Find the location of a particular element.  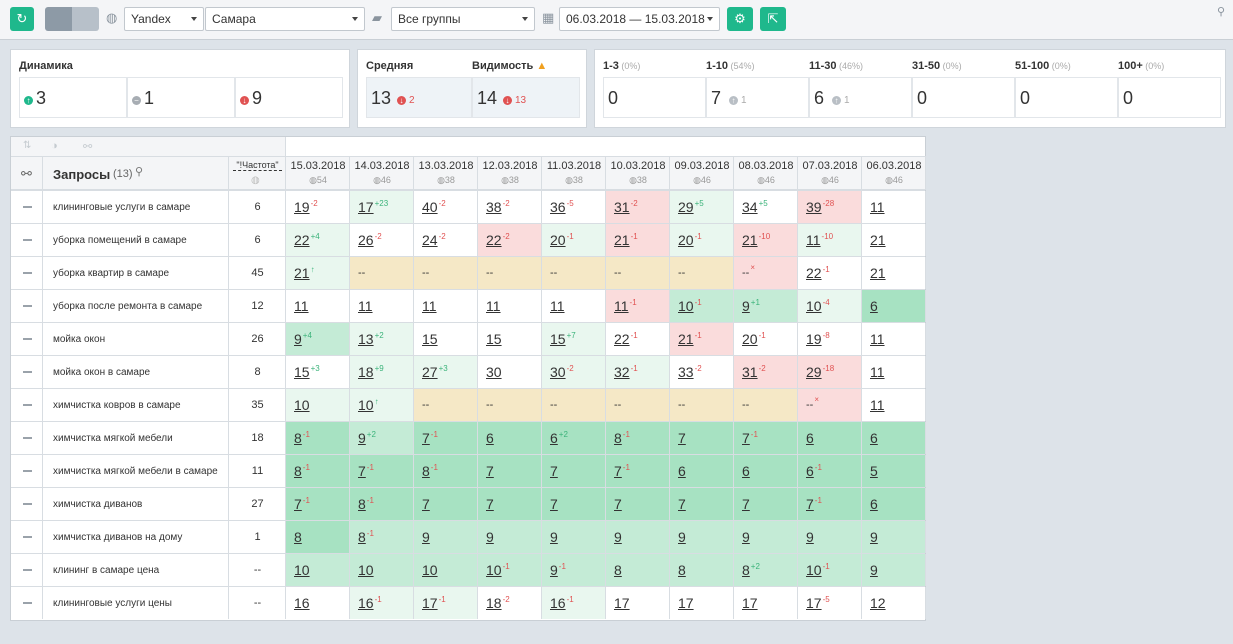

position-cell: 29-18 is located at coordinates (830, 372).